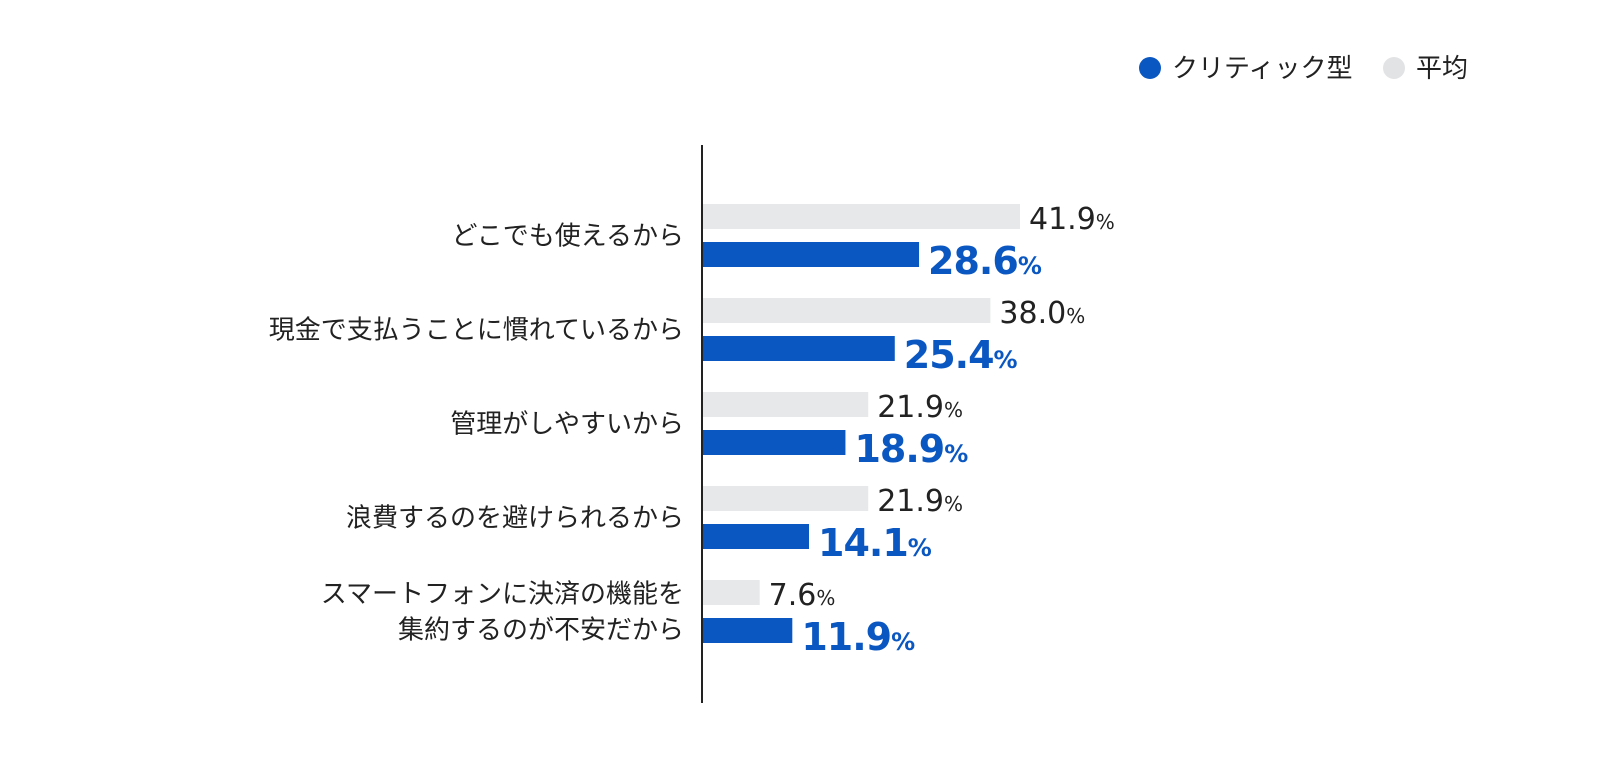  What do you see at coordinates (1042, 313) in the screenshot?
I see `value-label-average: 38.0%` at bounding box center [1042, 313].